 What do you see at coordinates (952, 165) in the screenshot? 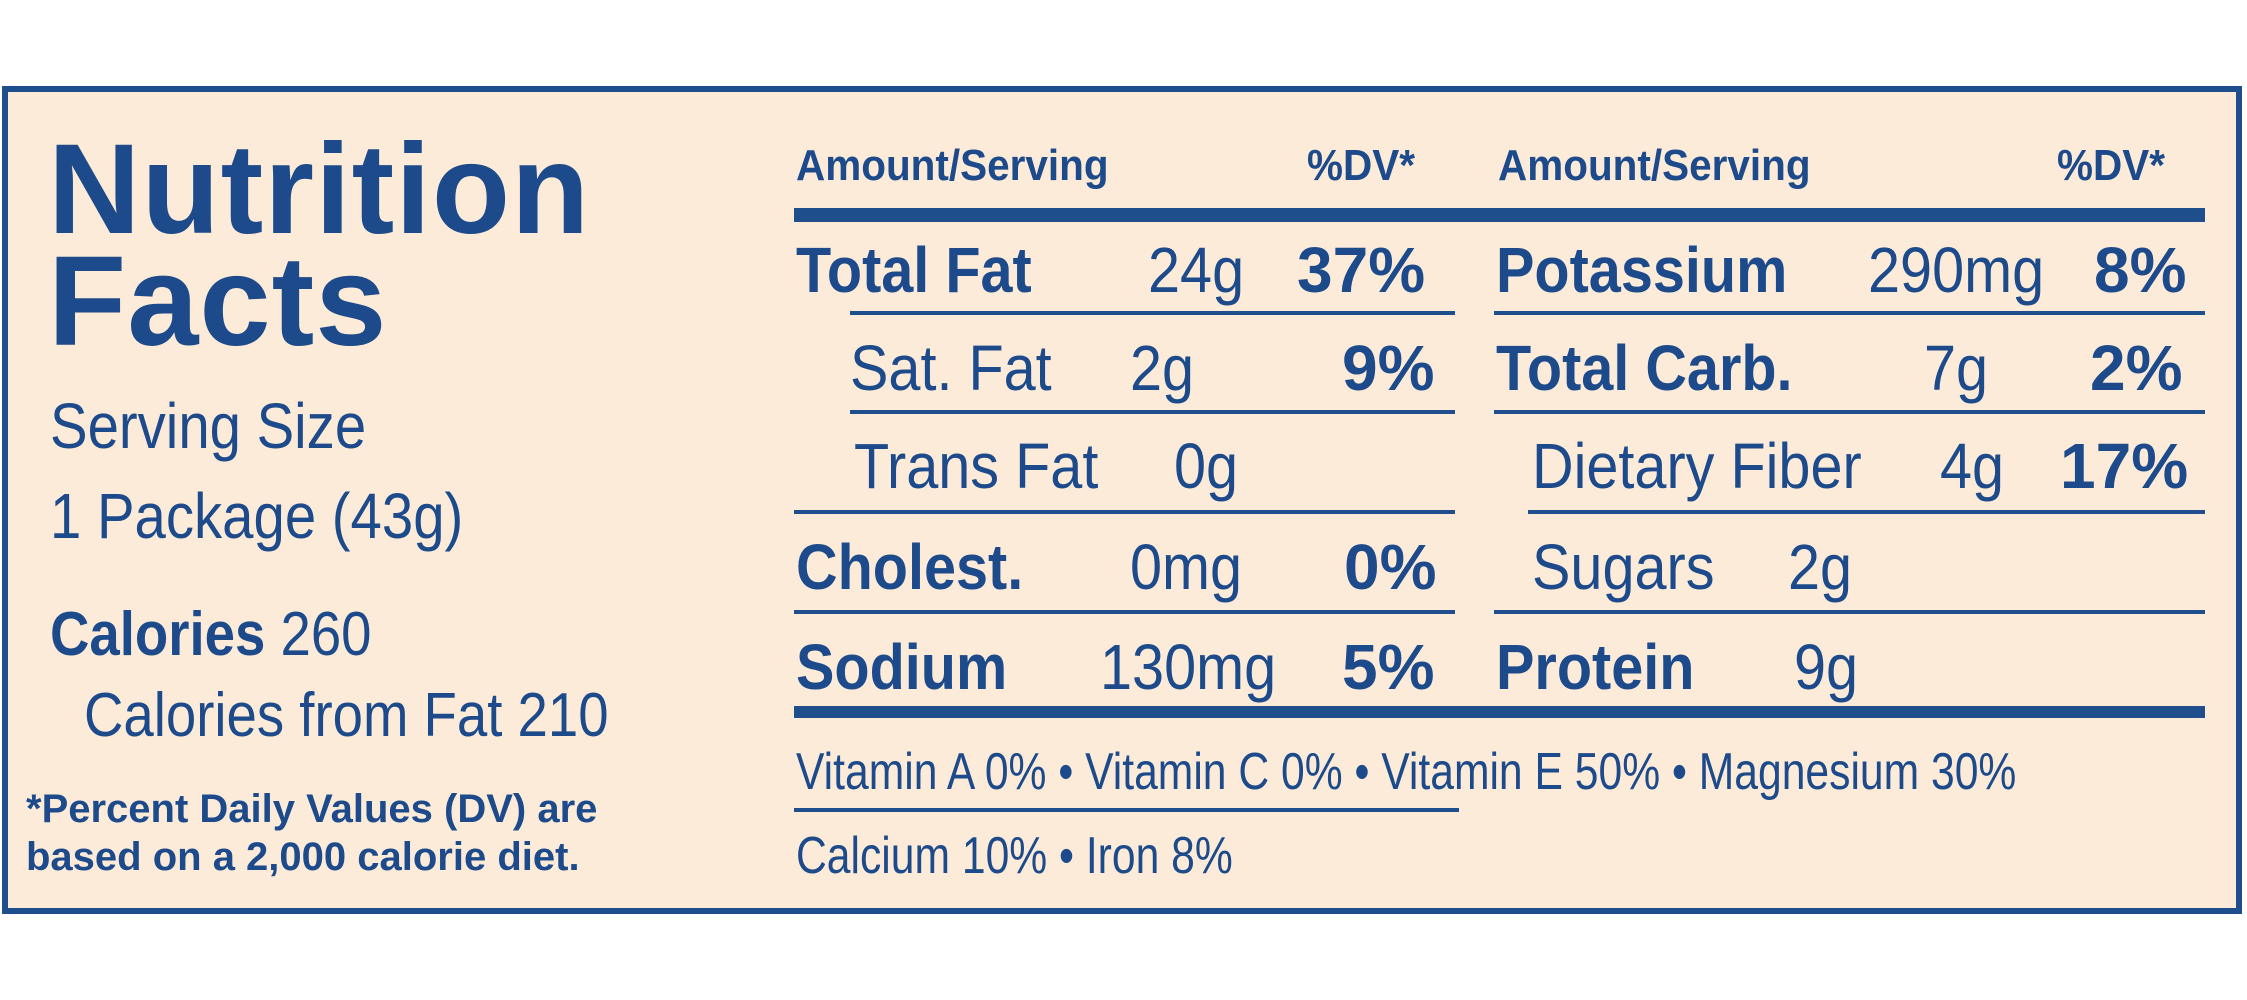
I see `header-amount-left: Amount/Serving` at bounding box center [952, 165].